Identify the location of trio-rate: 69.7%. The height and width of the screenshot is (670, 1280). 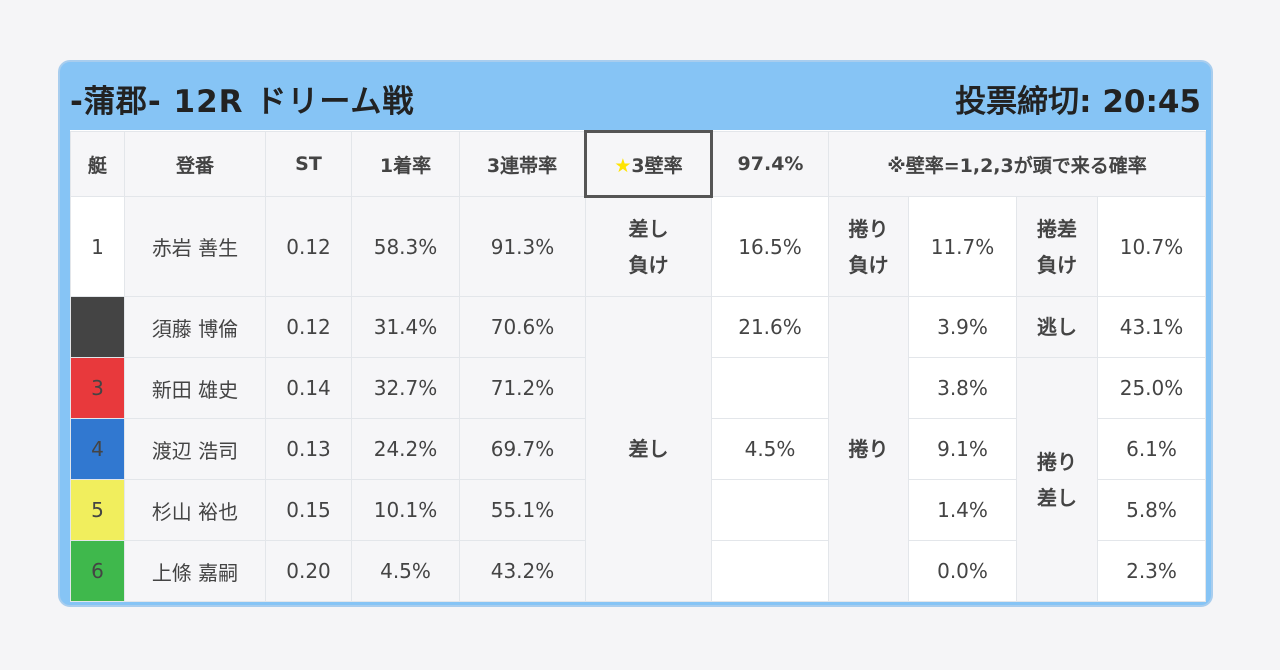
(522, 449).